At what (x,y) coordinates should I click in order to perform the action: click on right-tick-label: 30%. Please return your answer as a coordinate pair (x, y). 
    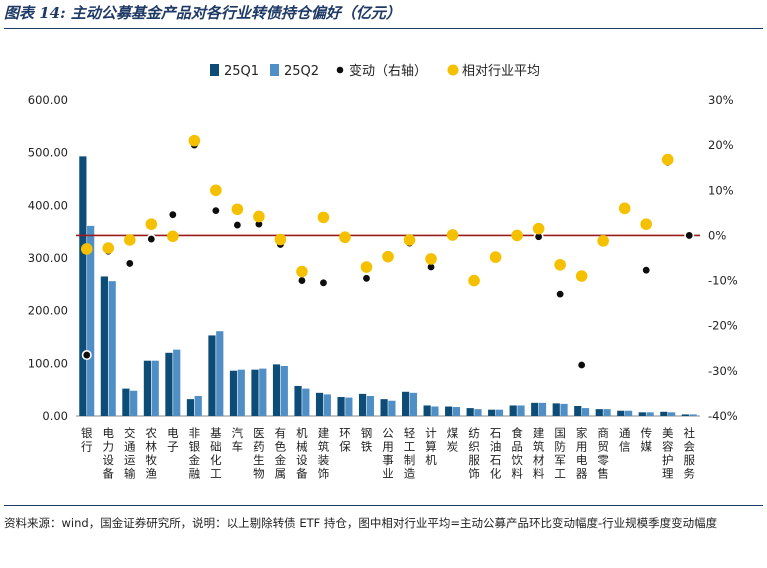
    Looking at the image, I should click on (721, 100).